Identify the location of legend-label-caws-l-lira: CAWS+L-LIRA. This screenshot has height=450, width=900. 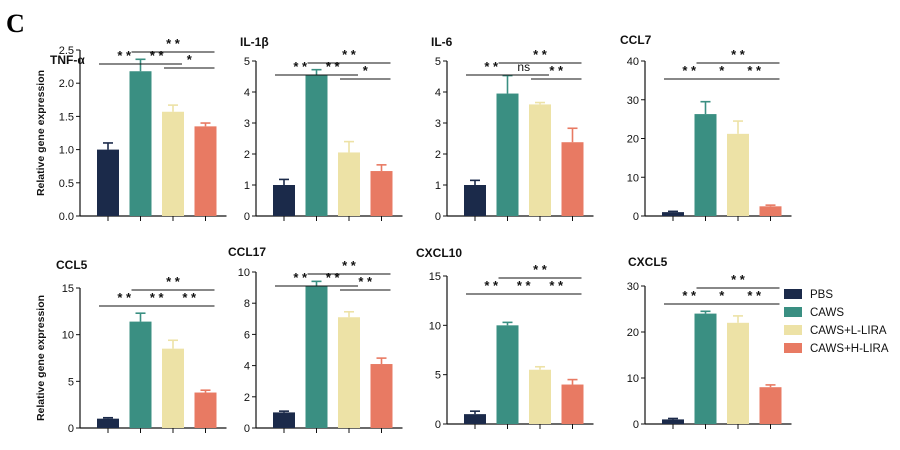
(848, 331).